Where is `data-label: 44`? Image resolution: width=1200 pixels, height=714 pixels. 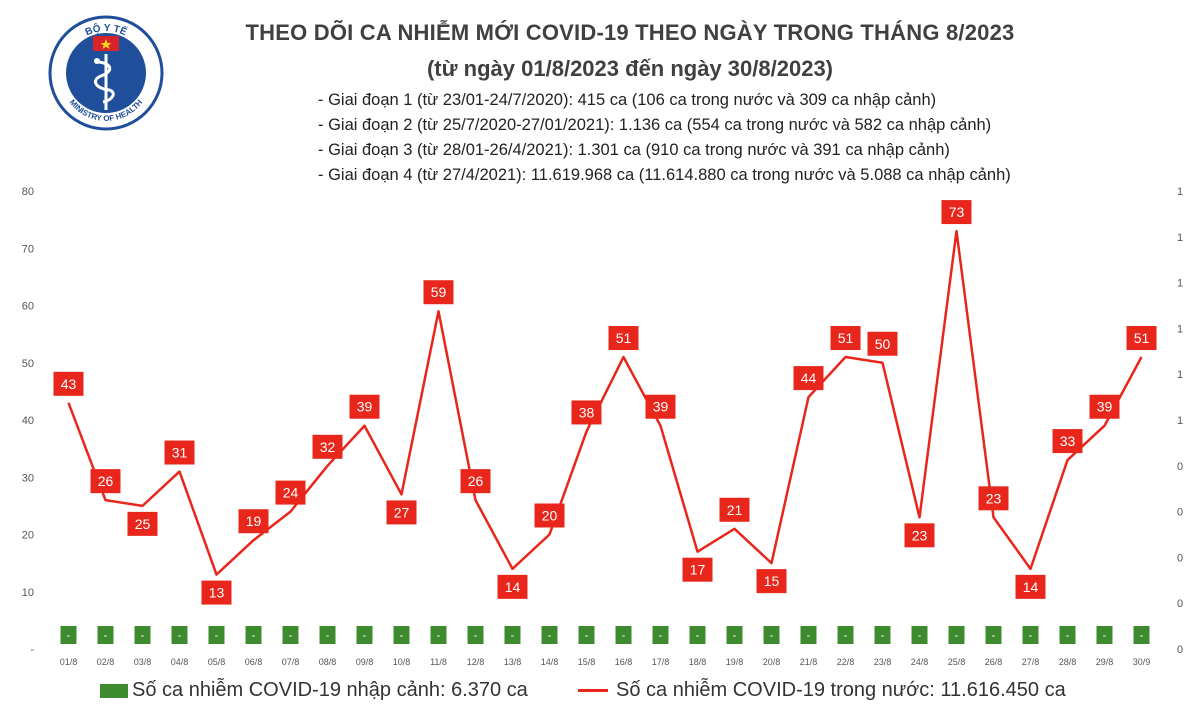
data-label: 44 is located at coordinates (809, 378).